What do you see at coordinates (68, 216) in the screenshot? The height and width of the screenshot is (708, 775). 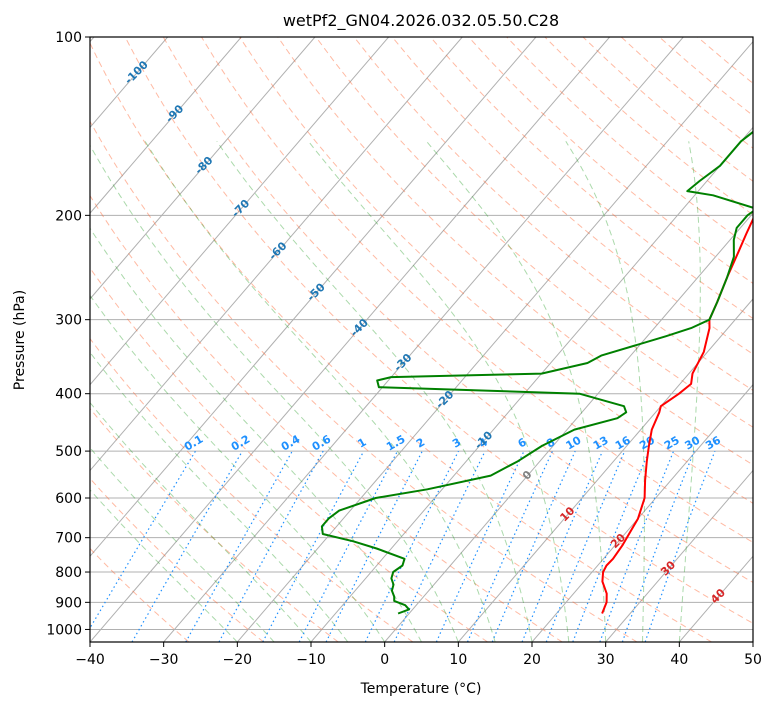 I see `y-tick-label: 200` at bounding box center [68, 216].